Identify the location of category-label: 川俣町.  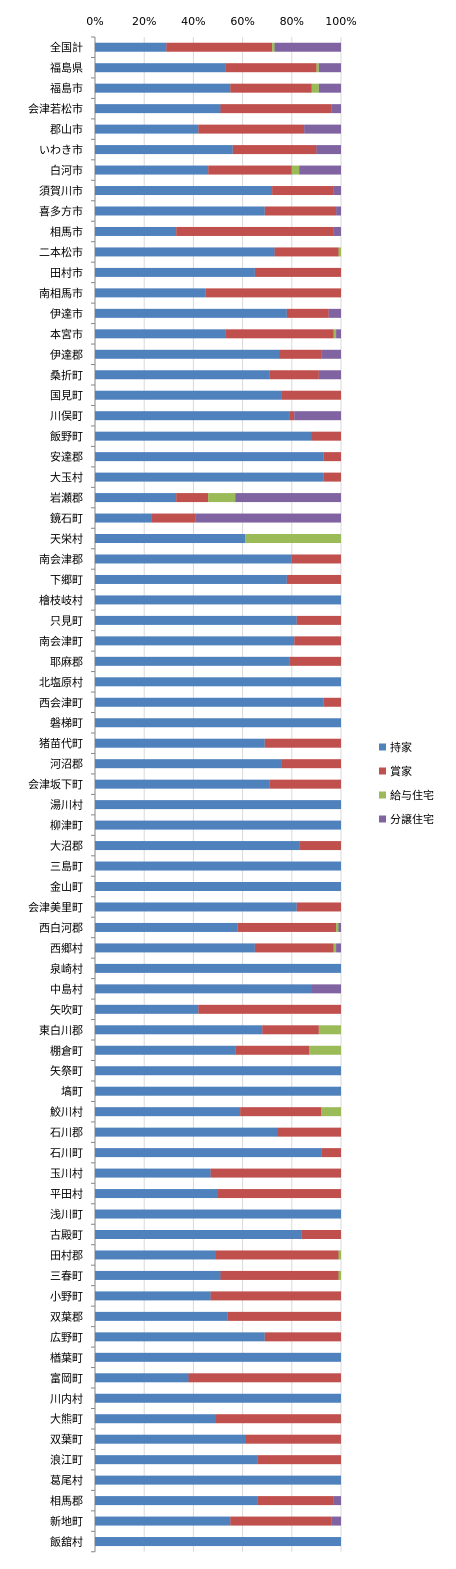
(66, 416).